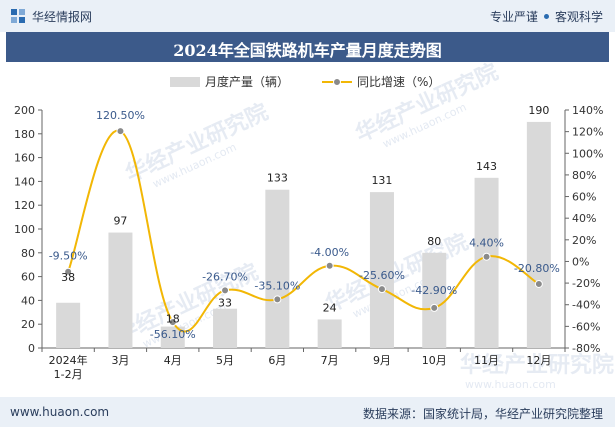  Describe the element at coordinates (24, 110) in the screenshot. I see `y-left-tick-label: 200` at that location.